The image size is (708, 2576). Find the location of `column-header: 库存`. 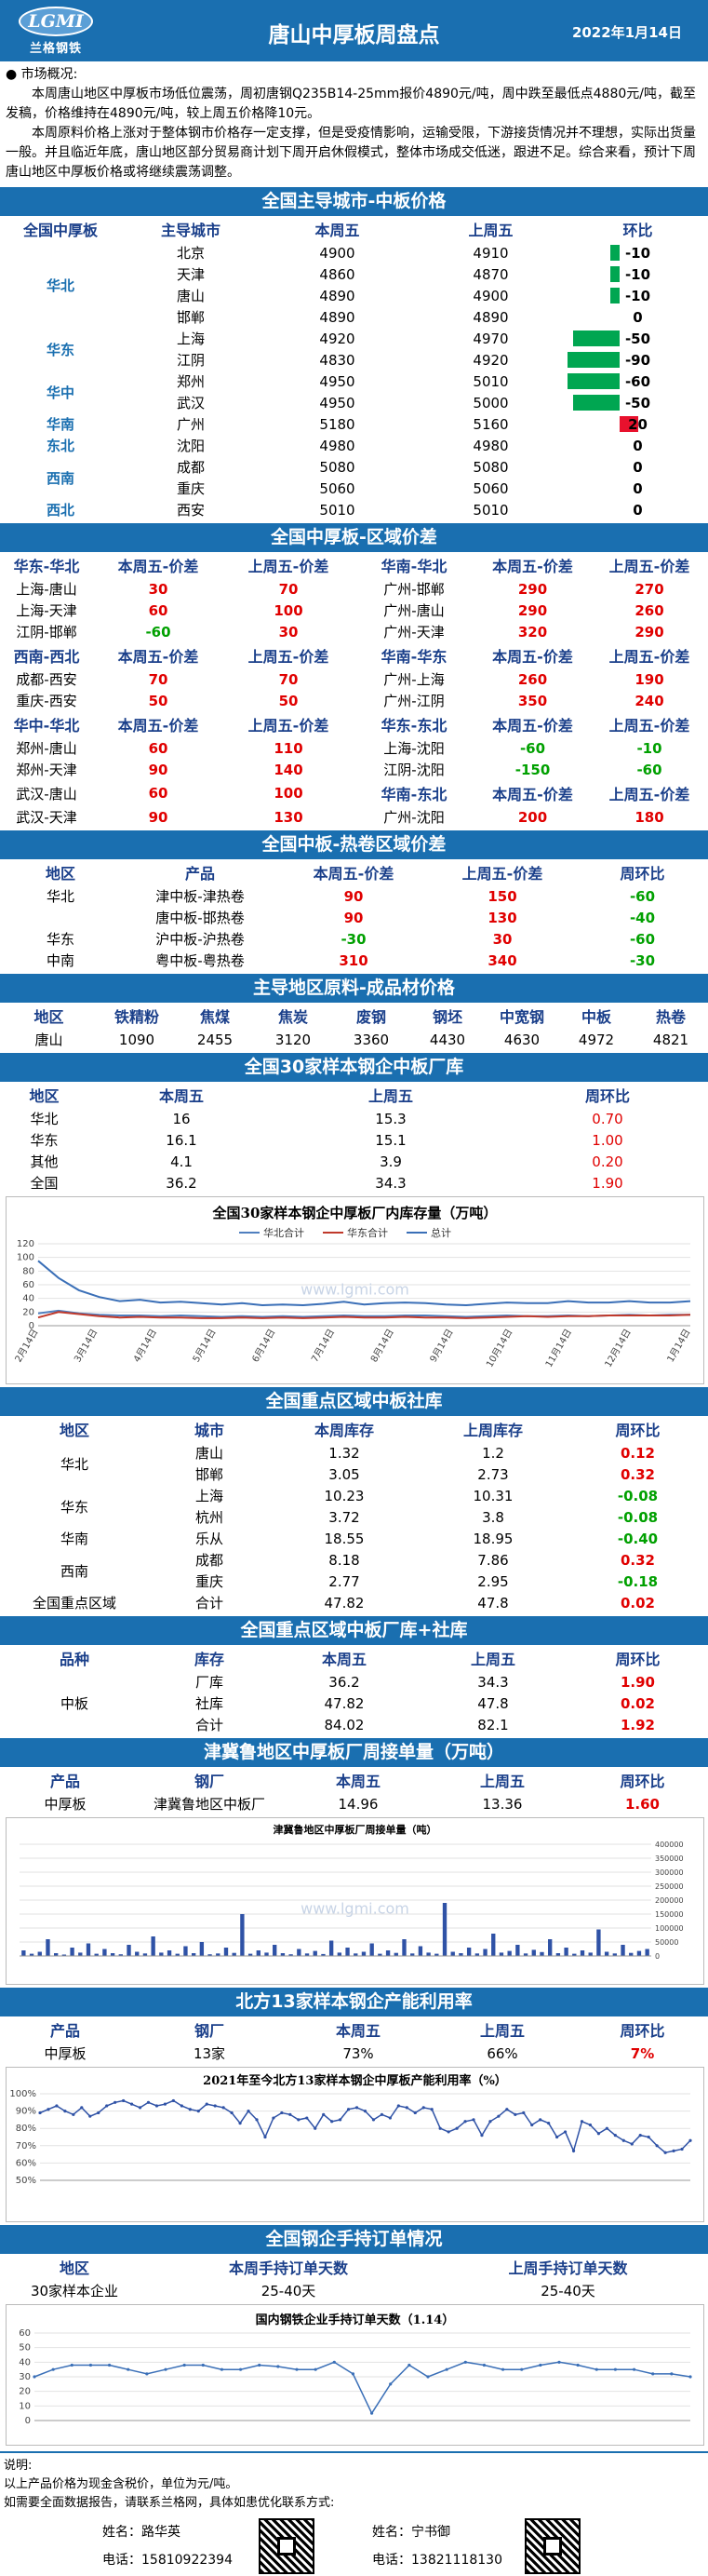

column-header: 库存 is located at coordinates (209, 1659).